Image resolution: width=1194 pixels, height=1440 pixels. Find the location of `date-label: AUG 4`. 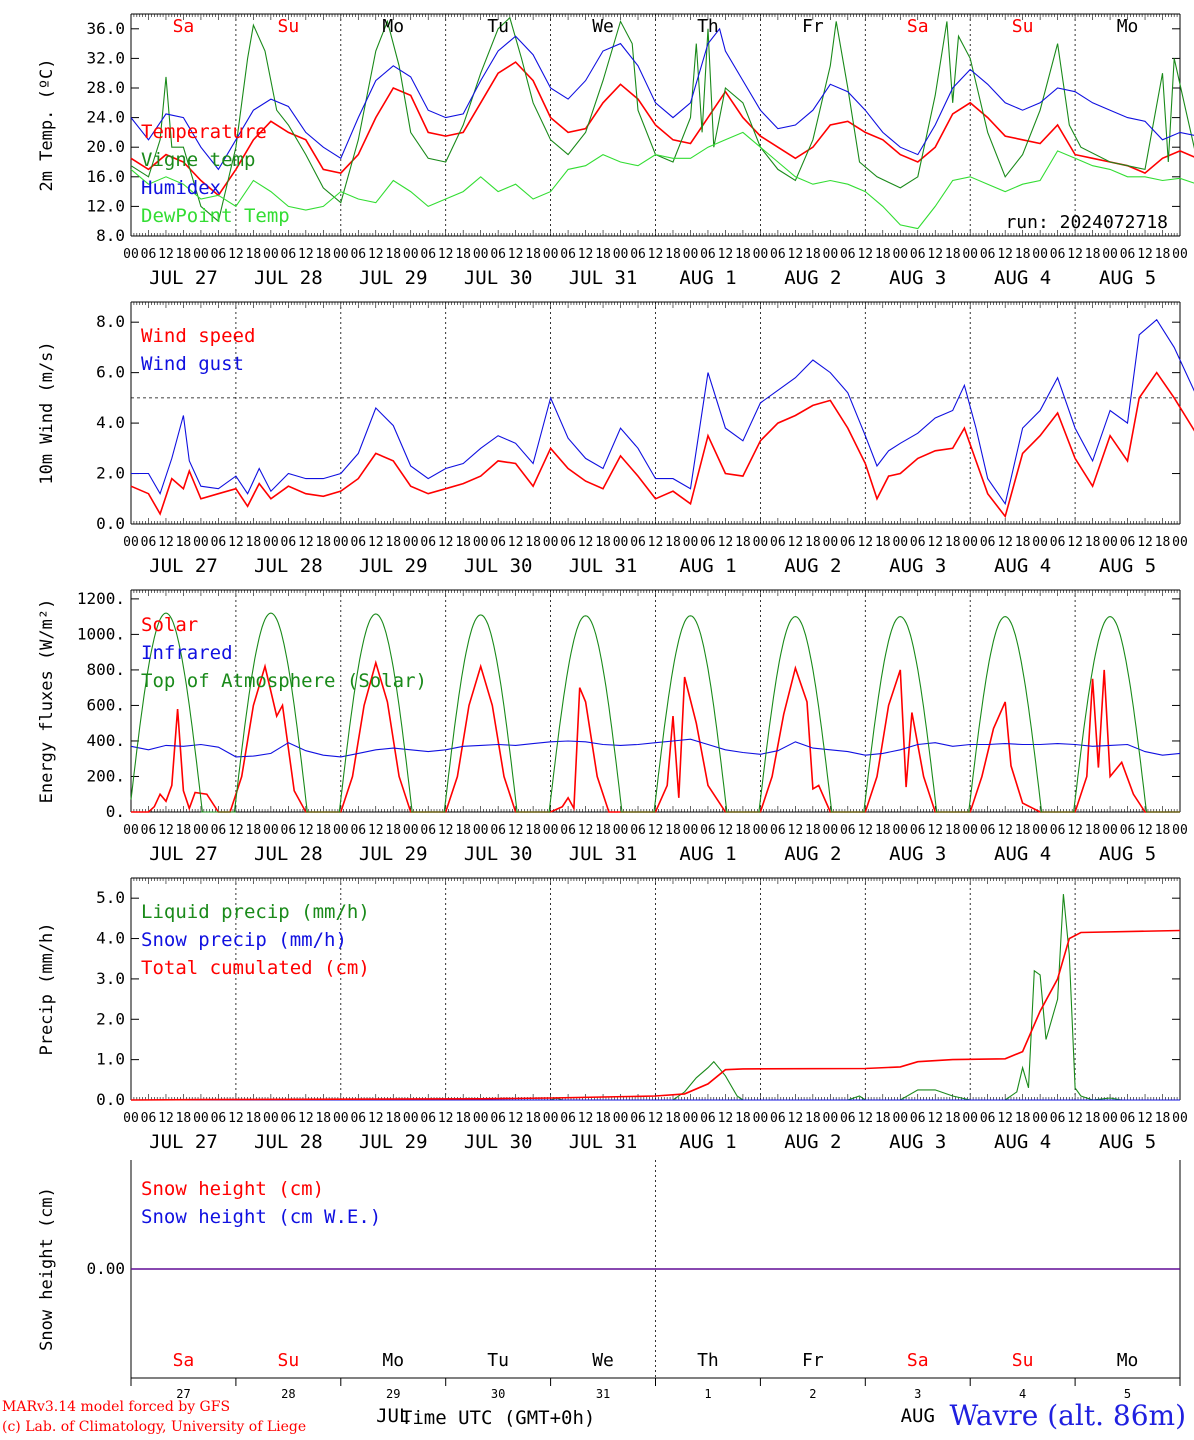

date-label: AUG 4 is located at coordinates (1022, 1142).